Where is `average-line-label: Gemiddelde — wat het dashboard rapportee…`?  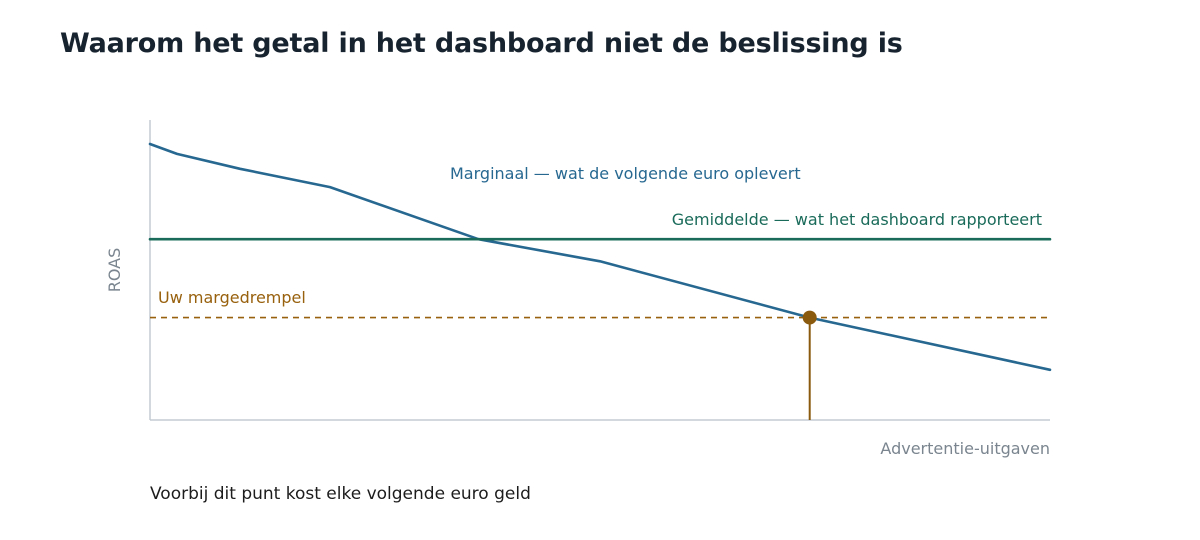 average-line-label: Gemiddelde — wat het dashboard rapportee… is located at coordinates (857, 219).